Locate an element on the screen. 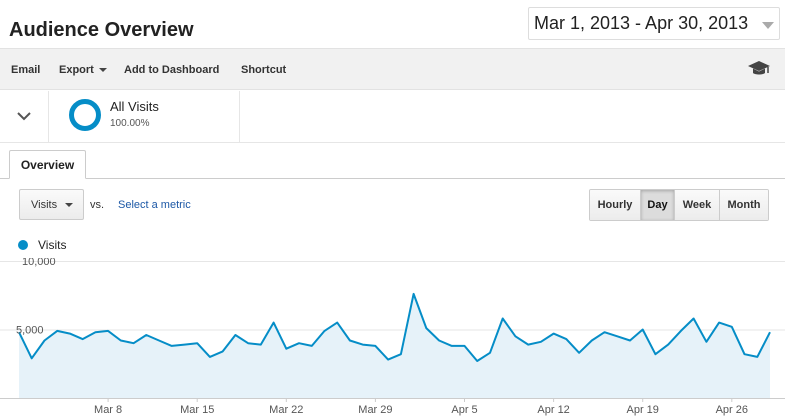 The height and width of the screenshot is (418, 785). page-title: Audience Overview is located at coordinates (101, 30).